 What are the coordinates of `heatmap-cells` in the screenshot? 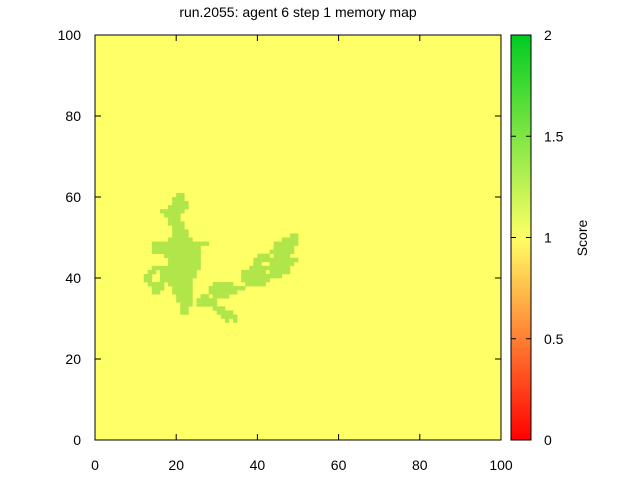 It's located at (221, 257).